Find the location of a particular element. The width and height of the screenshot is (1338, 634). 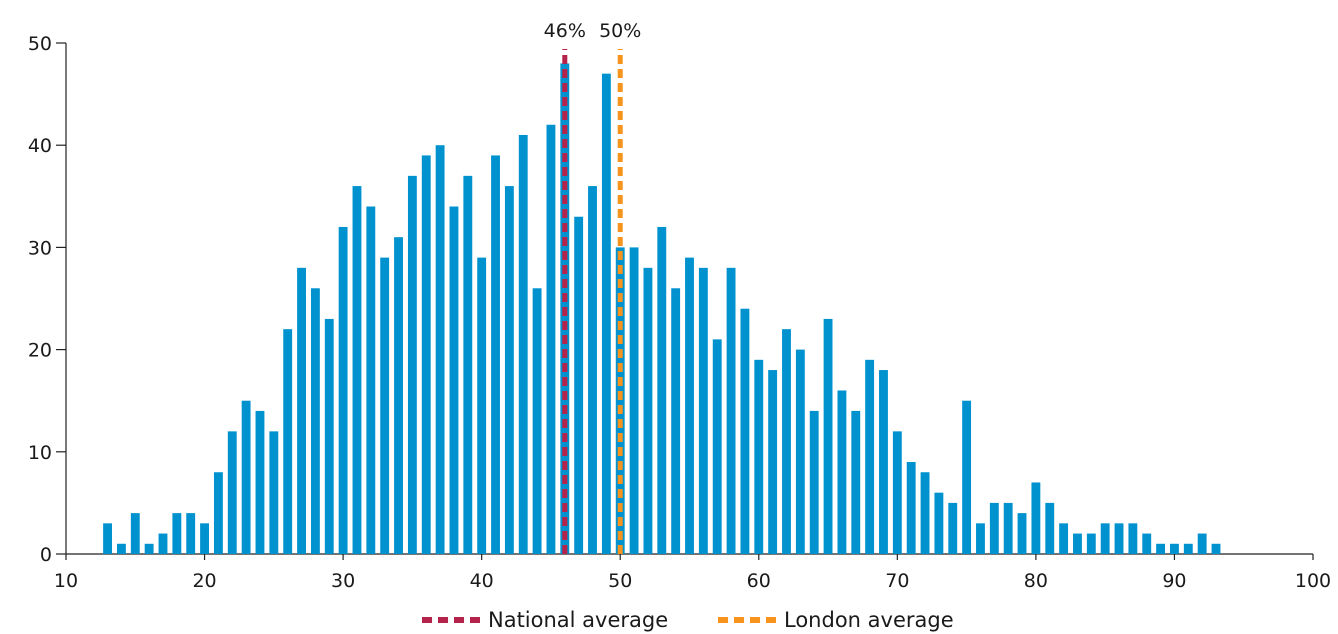

legend-item-national-average: National average is located at coordinates (545, 620).